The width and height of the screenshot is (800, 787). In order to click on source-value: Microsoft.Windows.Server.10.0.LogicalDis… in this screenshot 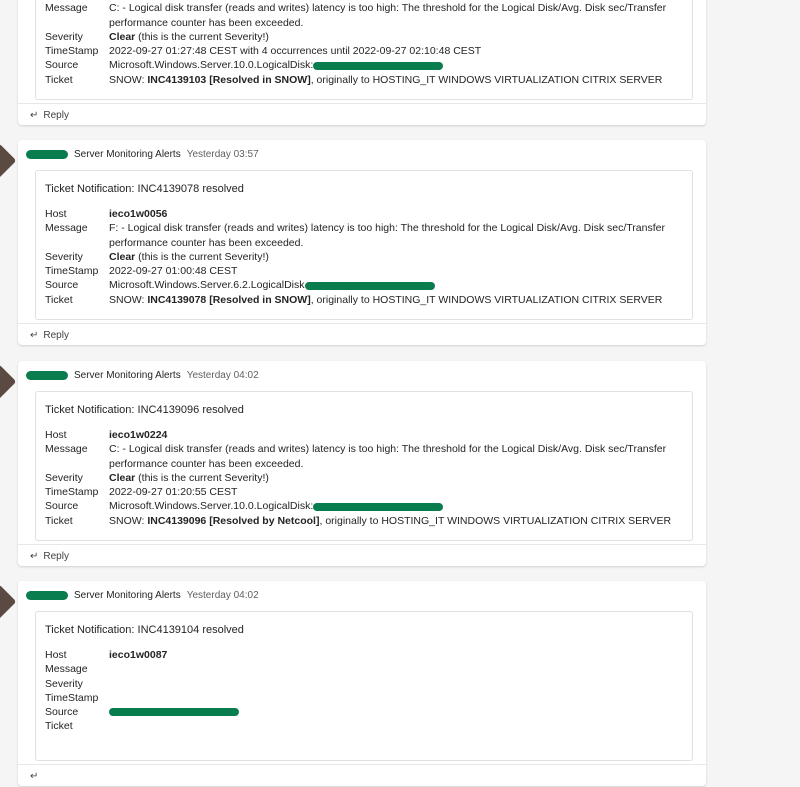, I will do `click(211, 506)`.